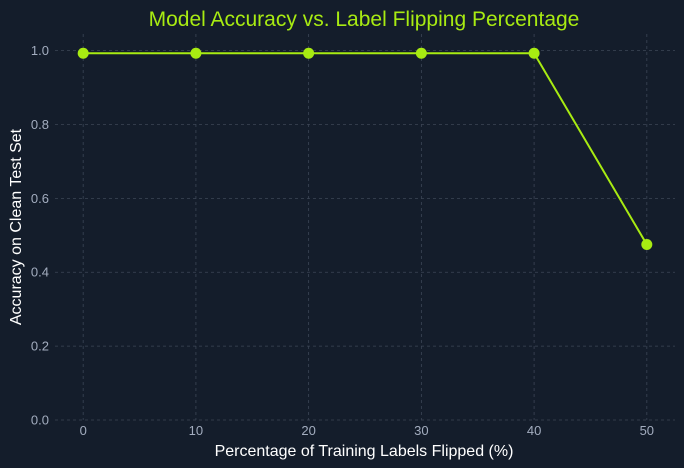  I want to click on x-tick-label: 10, so click(196, 430).